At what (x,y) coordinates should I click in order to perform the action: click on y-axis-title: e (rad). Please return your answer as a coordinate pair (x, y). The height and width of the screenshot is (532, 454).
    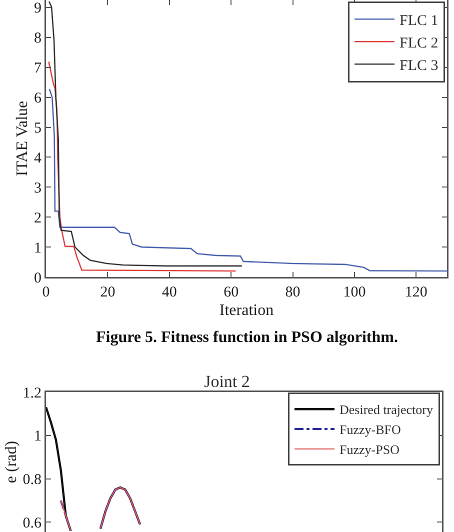
    Looking at the image, I should click on (11, 462).